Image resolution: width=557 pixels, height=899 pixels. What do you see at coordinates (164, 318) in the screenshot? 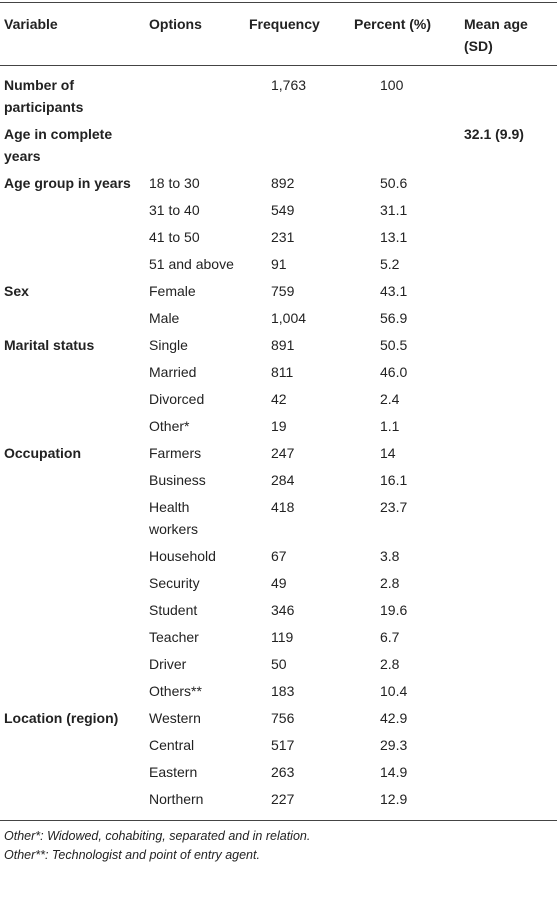
I see `table-cell: Male` at bounding box center [164, 318].